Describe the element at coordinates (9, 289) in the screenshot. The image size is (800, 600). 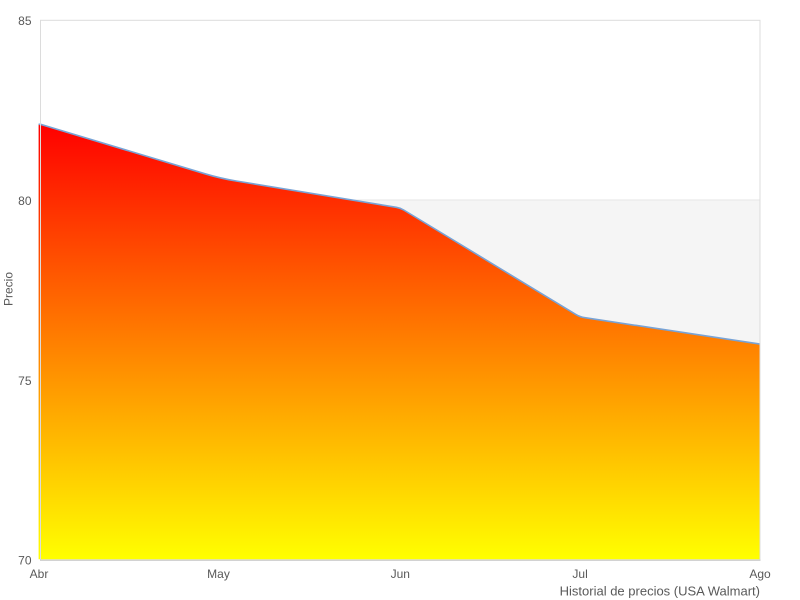
I see `svg-text: Precio` at that location.